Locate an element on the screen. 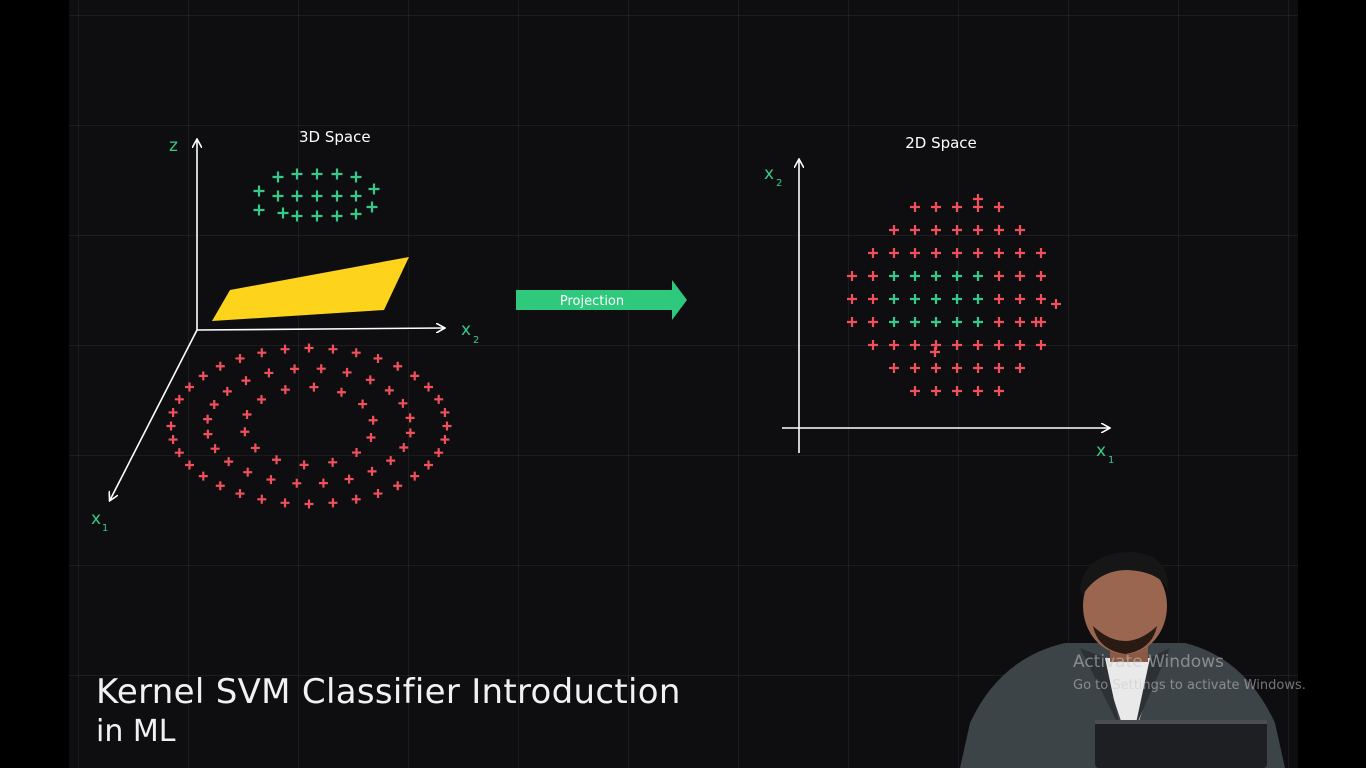  presenter-face is located at coordinates (1125, 606).